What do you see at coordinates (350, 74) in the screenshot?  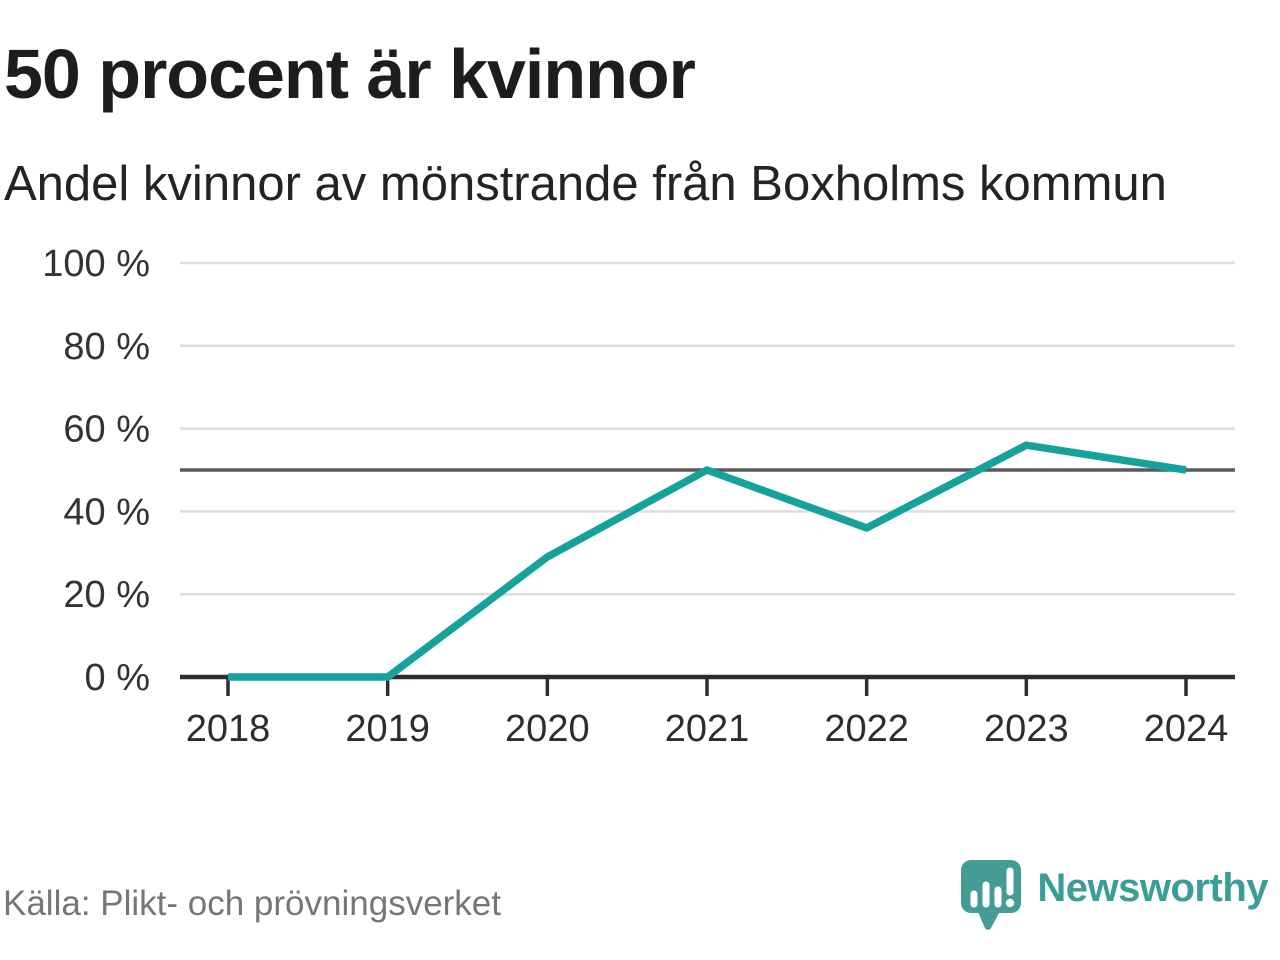 I see `chart-title: 50 procent är kvinnor` at bounding box center [350, 74].